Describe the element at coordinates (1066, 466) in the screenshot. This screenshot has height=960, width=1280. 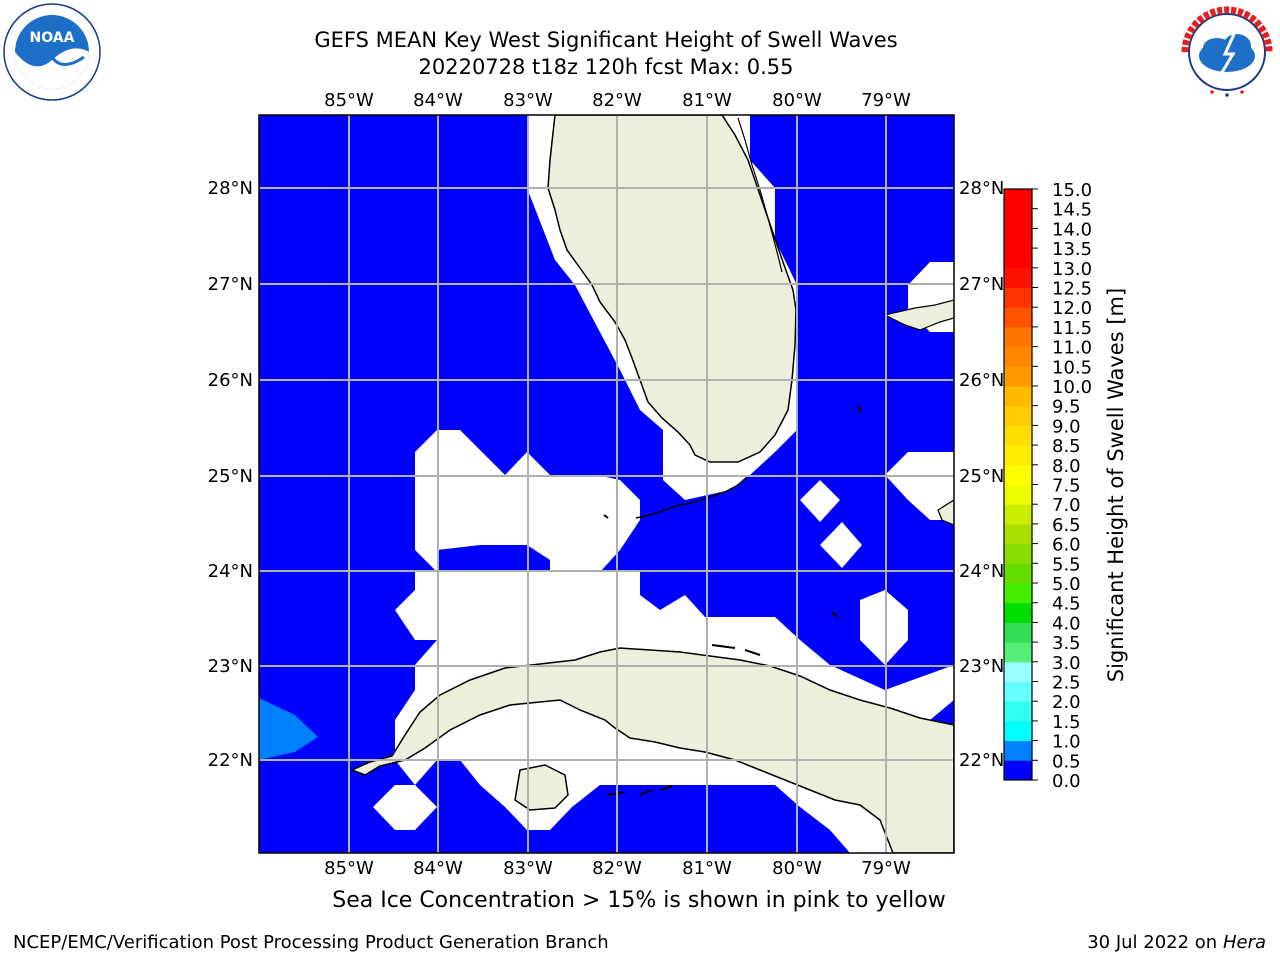
I see `colorbar-tick-label: 8.0` at that location.